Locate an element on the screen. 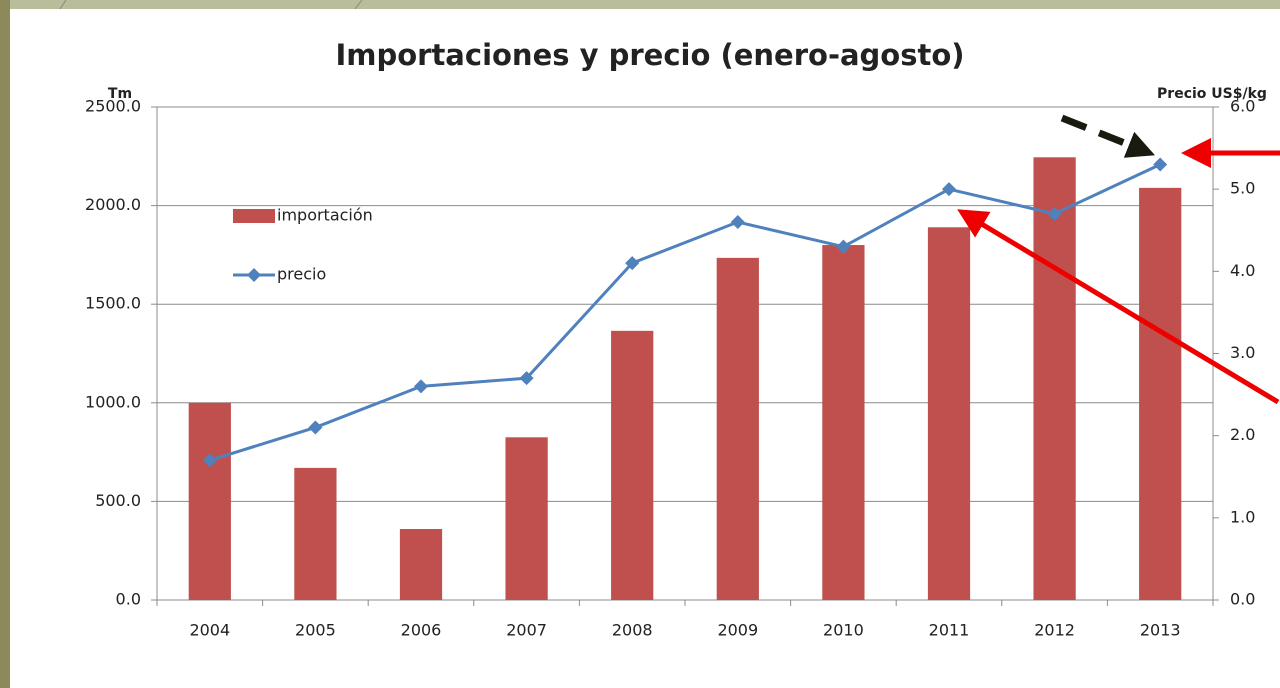 This screenshot has height=688, width=1280. left-strip is located at coordinates (5, 344).